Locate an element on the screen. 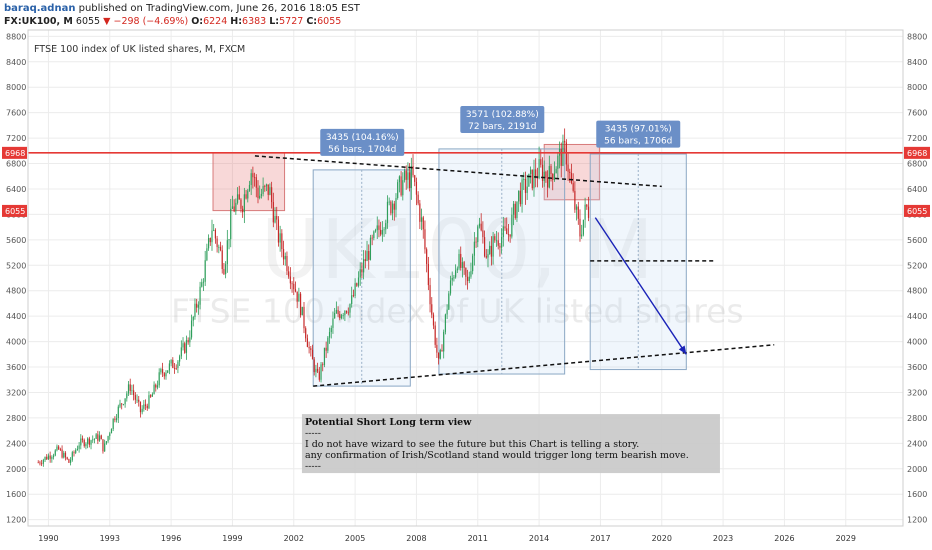 The image size is (932, 550). y-tick-left: 4800 is located at coordinates (16, 291).